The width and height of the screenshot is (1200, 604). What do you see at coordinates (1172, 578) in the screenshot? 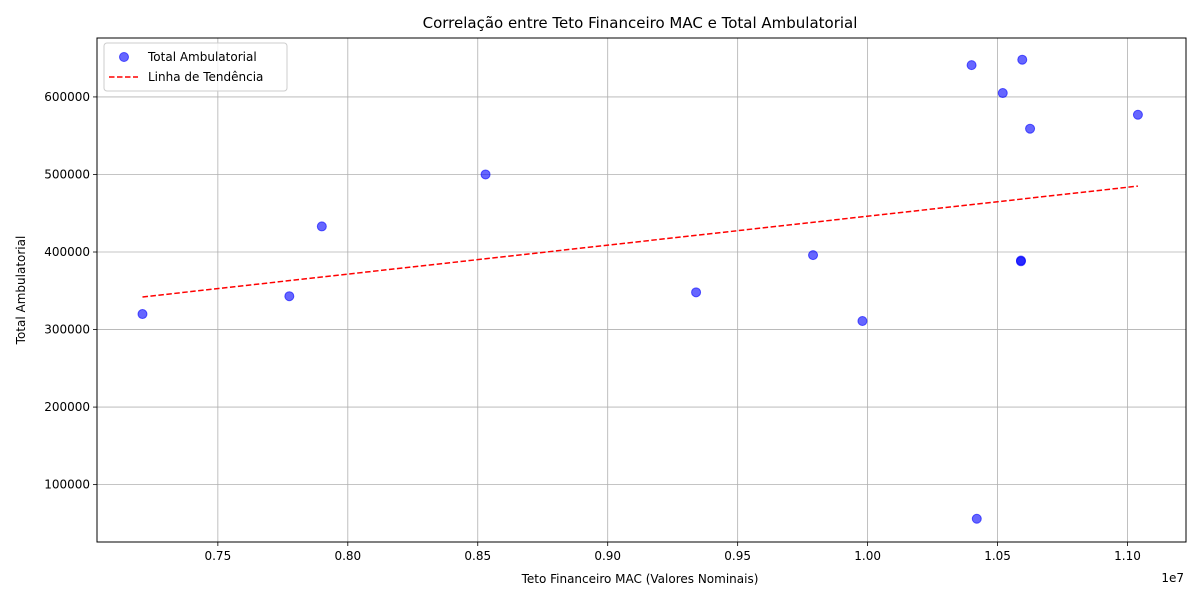
I see `x-axis-offset-label: 1e7` at bounding box center [1172, 578].